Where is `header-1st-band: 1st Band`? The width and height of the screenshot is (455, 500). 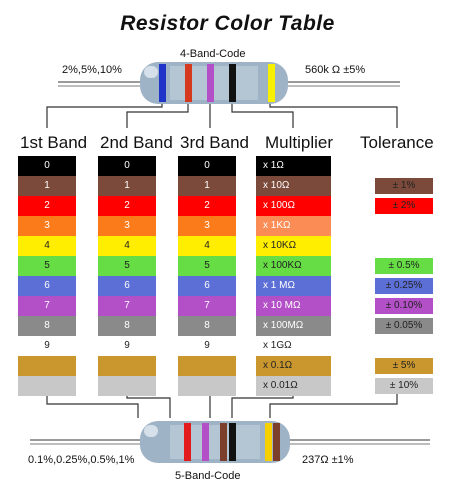
header-1st-band: 1st Band is located at coordinates (54, 142).